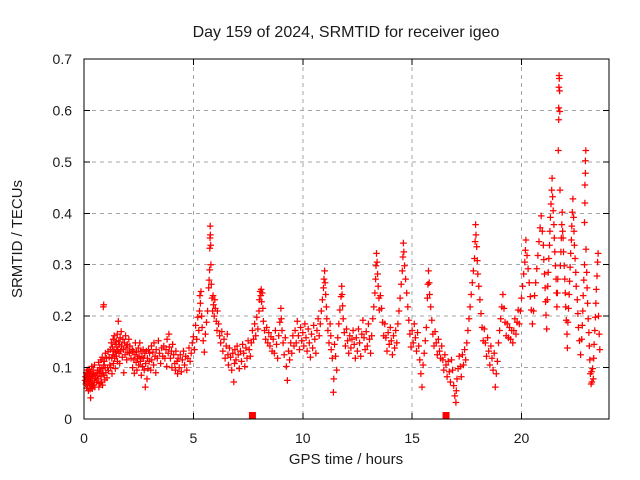 This screenshot has width=640, height=480. What do you see at coordinates (522, 438) in the screenshot?
I see `x-tick-label: 20` at bounding box center [522, 438].